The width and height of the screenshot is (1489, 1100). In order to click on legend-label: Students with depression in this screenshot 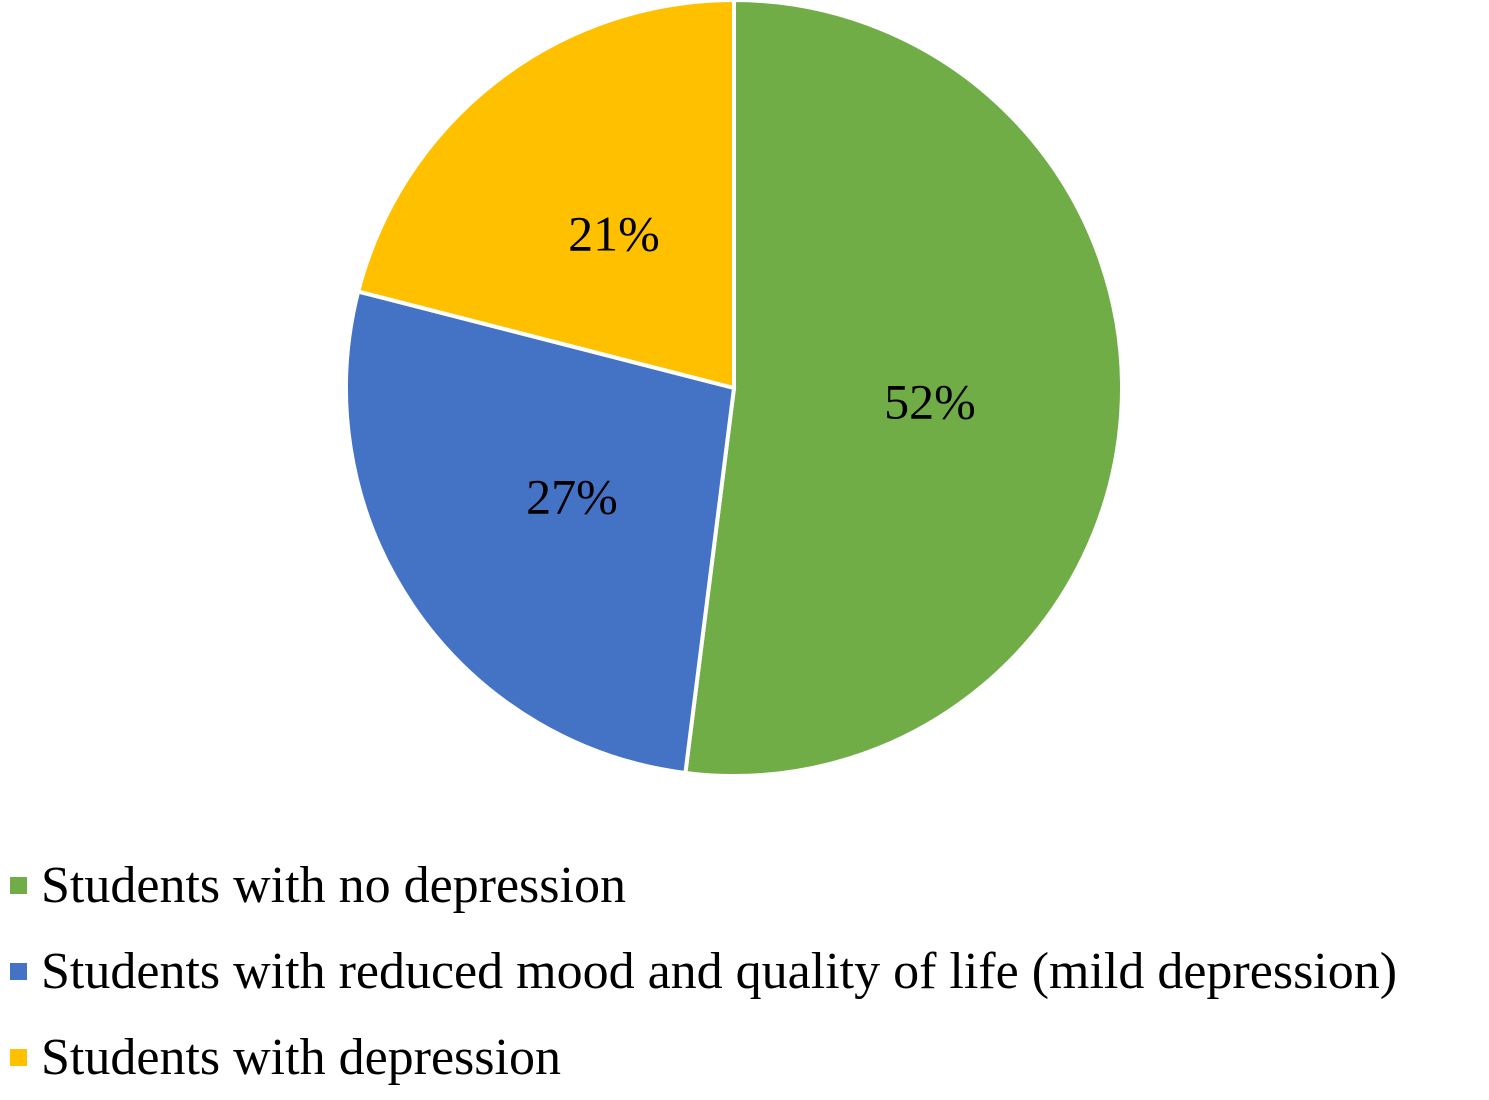, I will do `click(301, 1057)`.